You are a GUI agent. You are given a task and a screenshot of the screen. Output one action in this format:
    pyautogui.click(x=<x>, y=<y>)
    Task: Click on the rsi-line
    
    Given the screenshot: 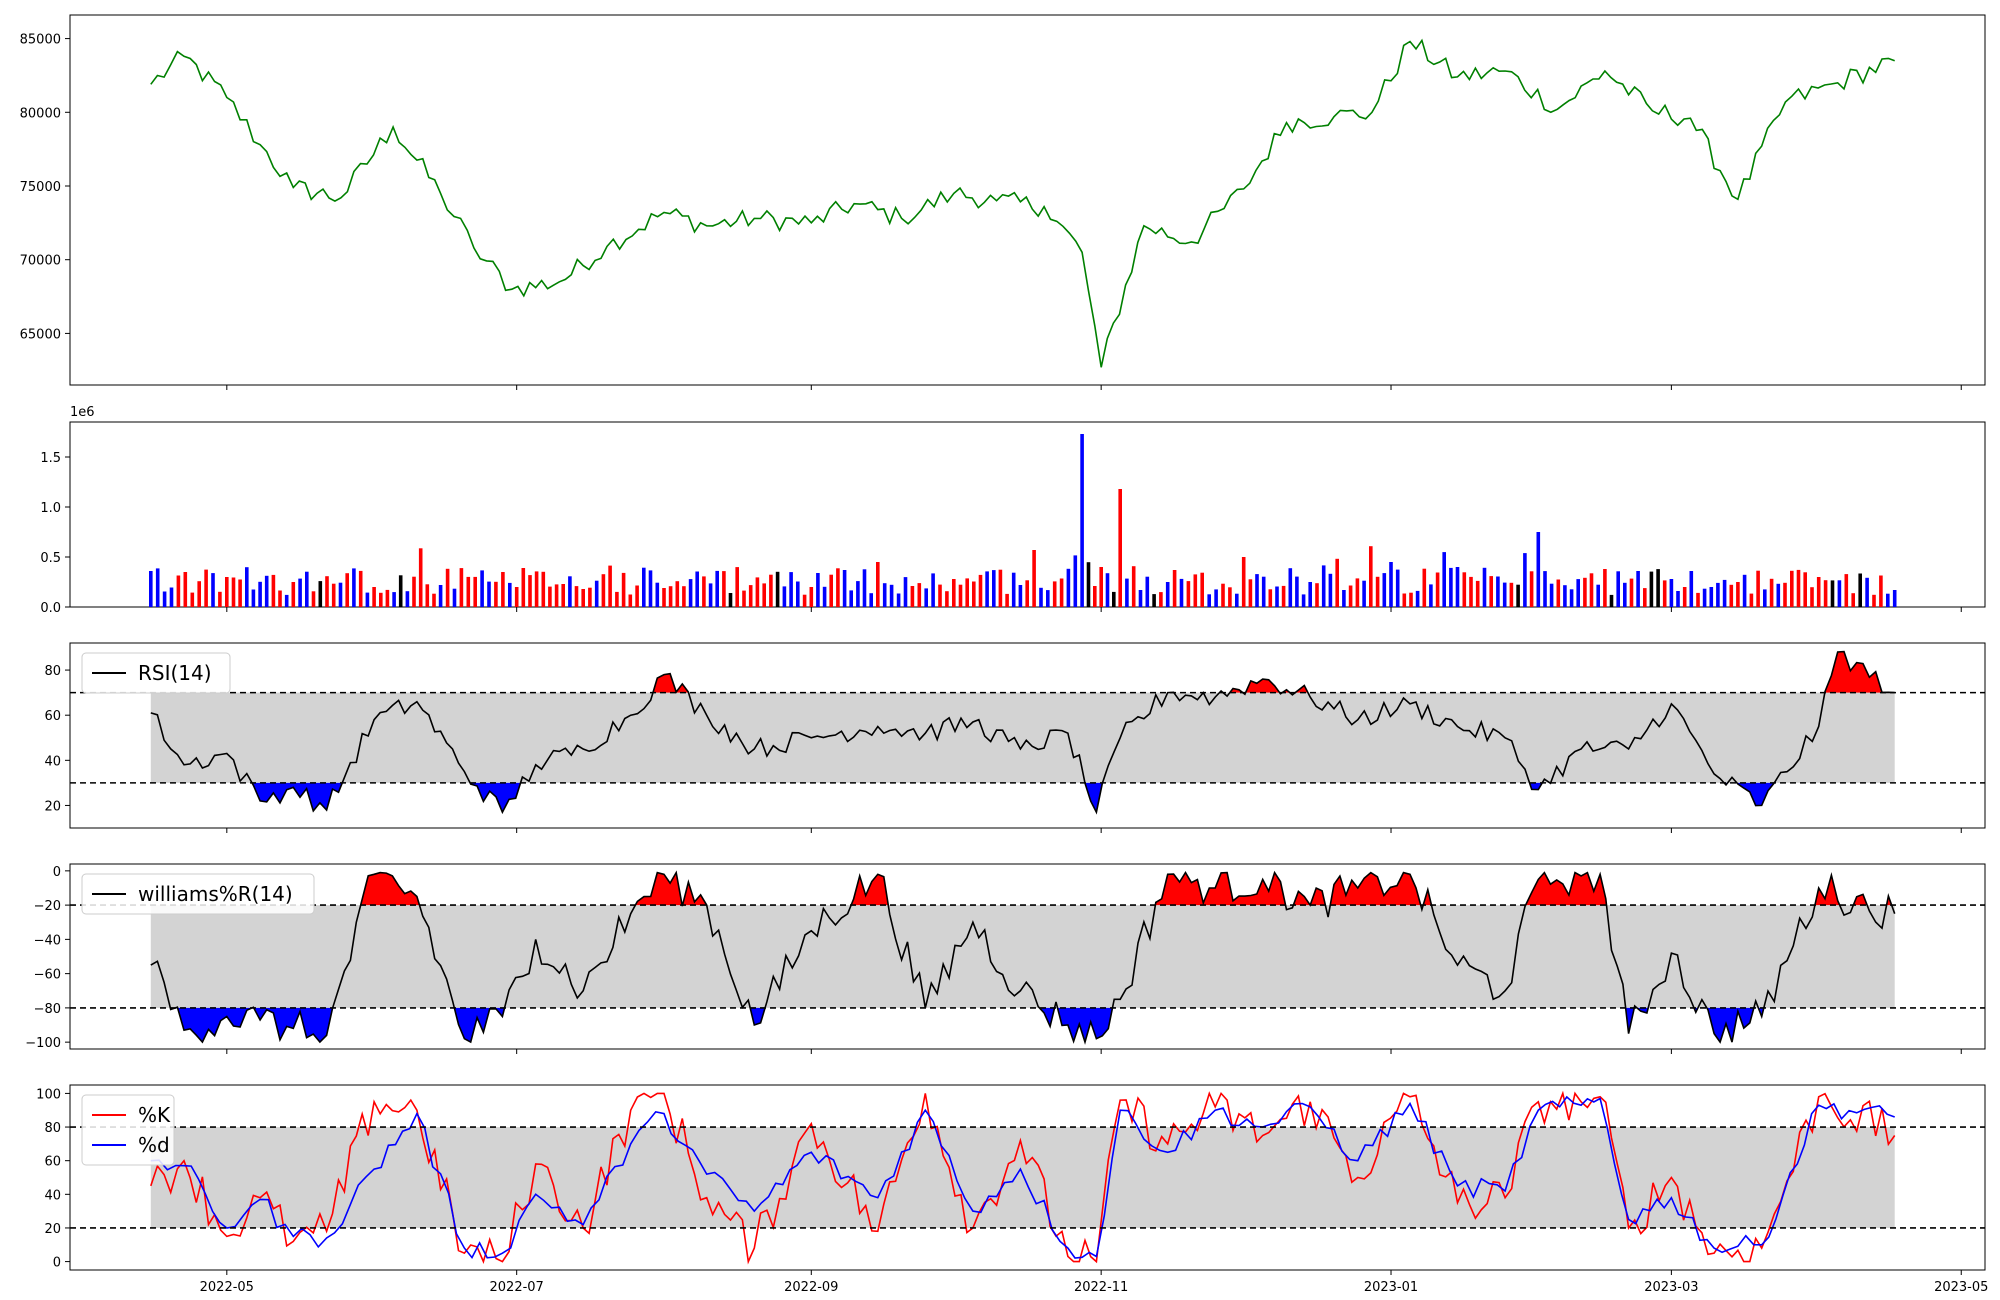 What is the action you would take?
    pyautogui.click(x=1022, y=732)
    